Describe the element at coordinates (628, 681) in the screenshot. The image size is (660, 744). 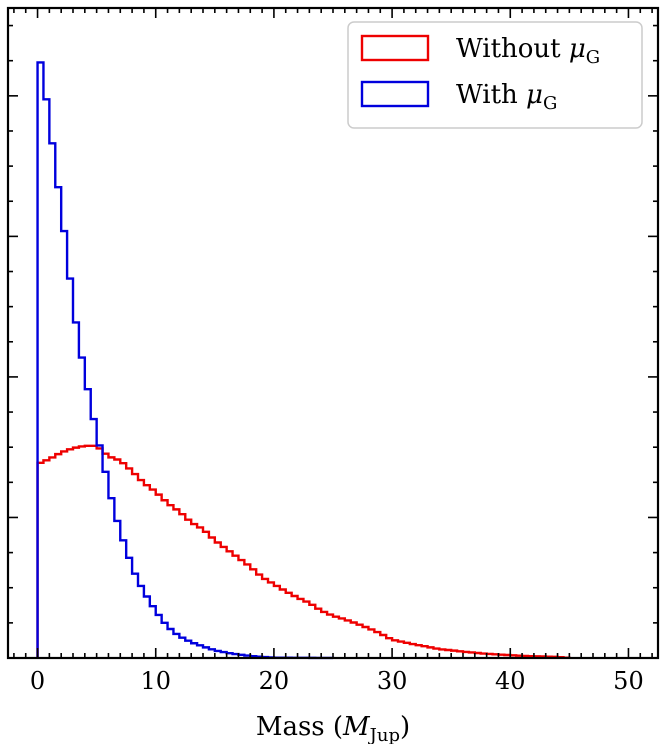
I see `x-tick-label: 50` at that location.